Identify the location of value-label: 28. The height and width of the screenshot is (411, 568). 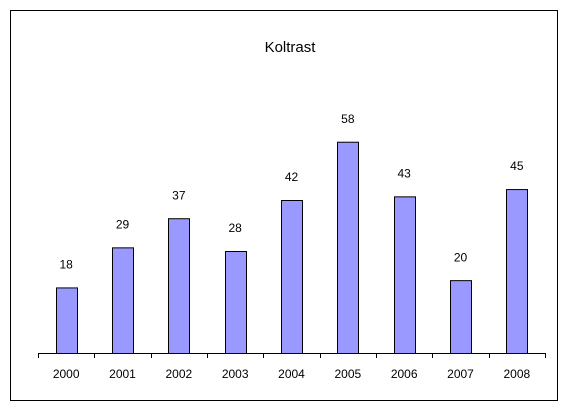
(235, 228).